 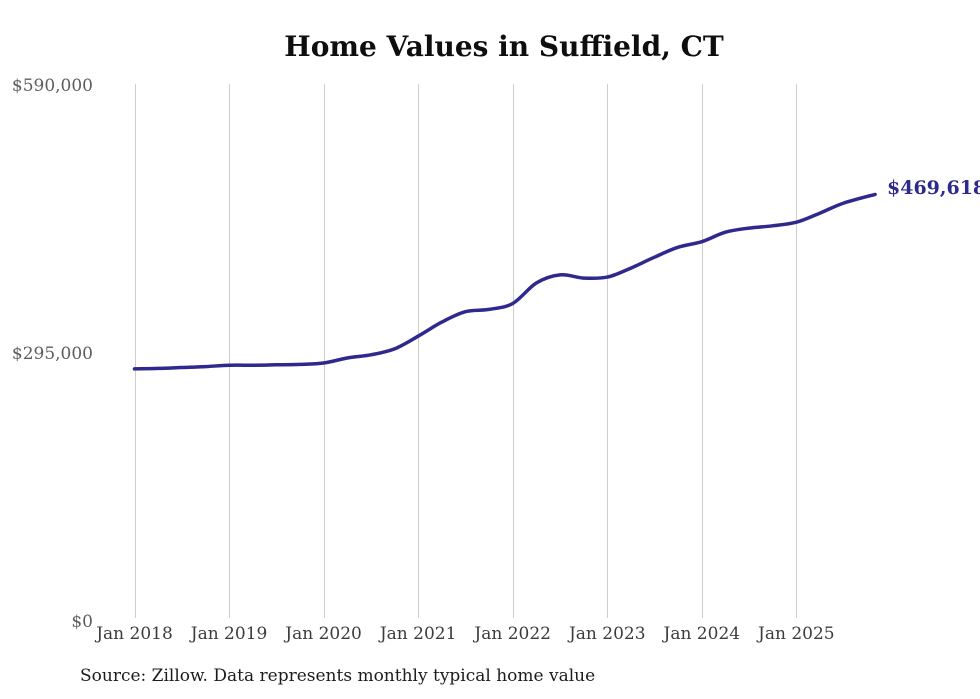 I want to click on x-axis-tick-jan-2020: Jan 2020, so click(x=323, y=634).